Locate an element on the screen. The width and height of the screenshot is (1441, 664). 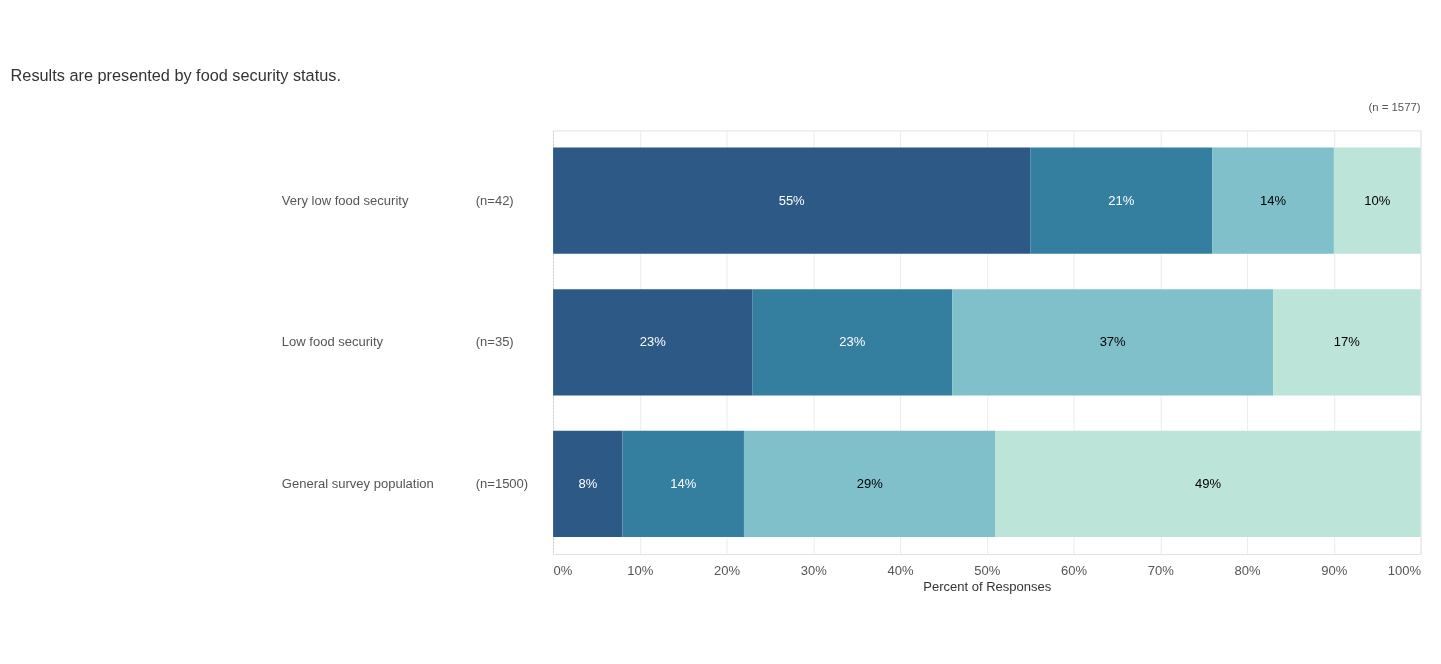
x-tick-label: 40% is located at coordinates (900, 570).